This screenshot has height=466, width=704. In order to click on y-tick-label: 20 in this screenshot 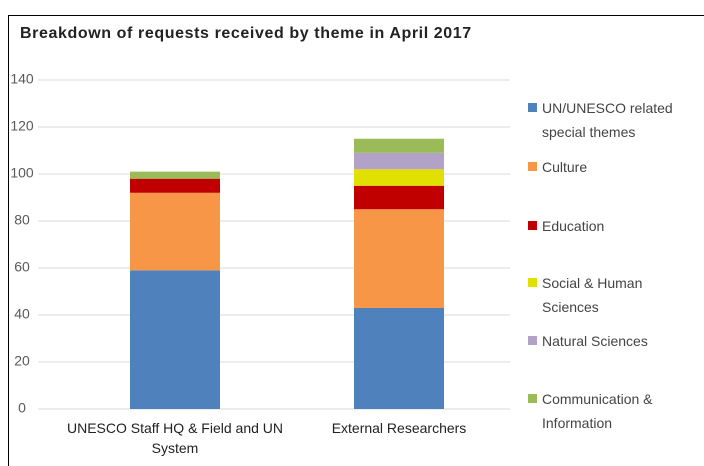, I will do `click(22, 361)`.